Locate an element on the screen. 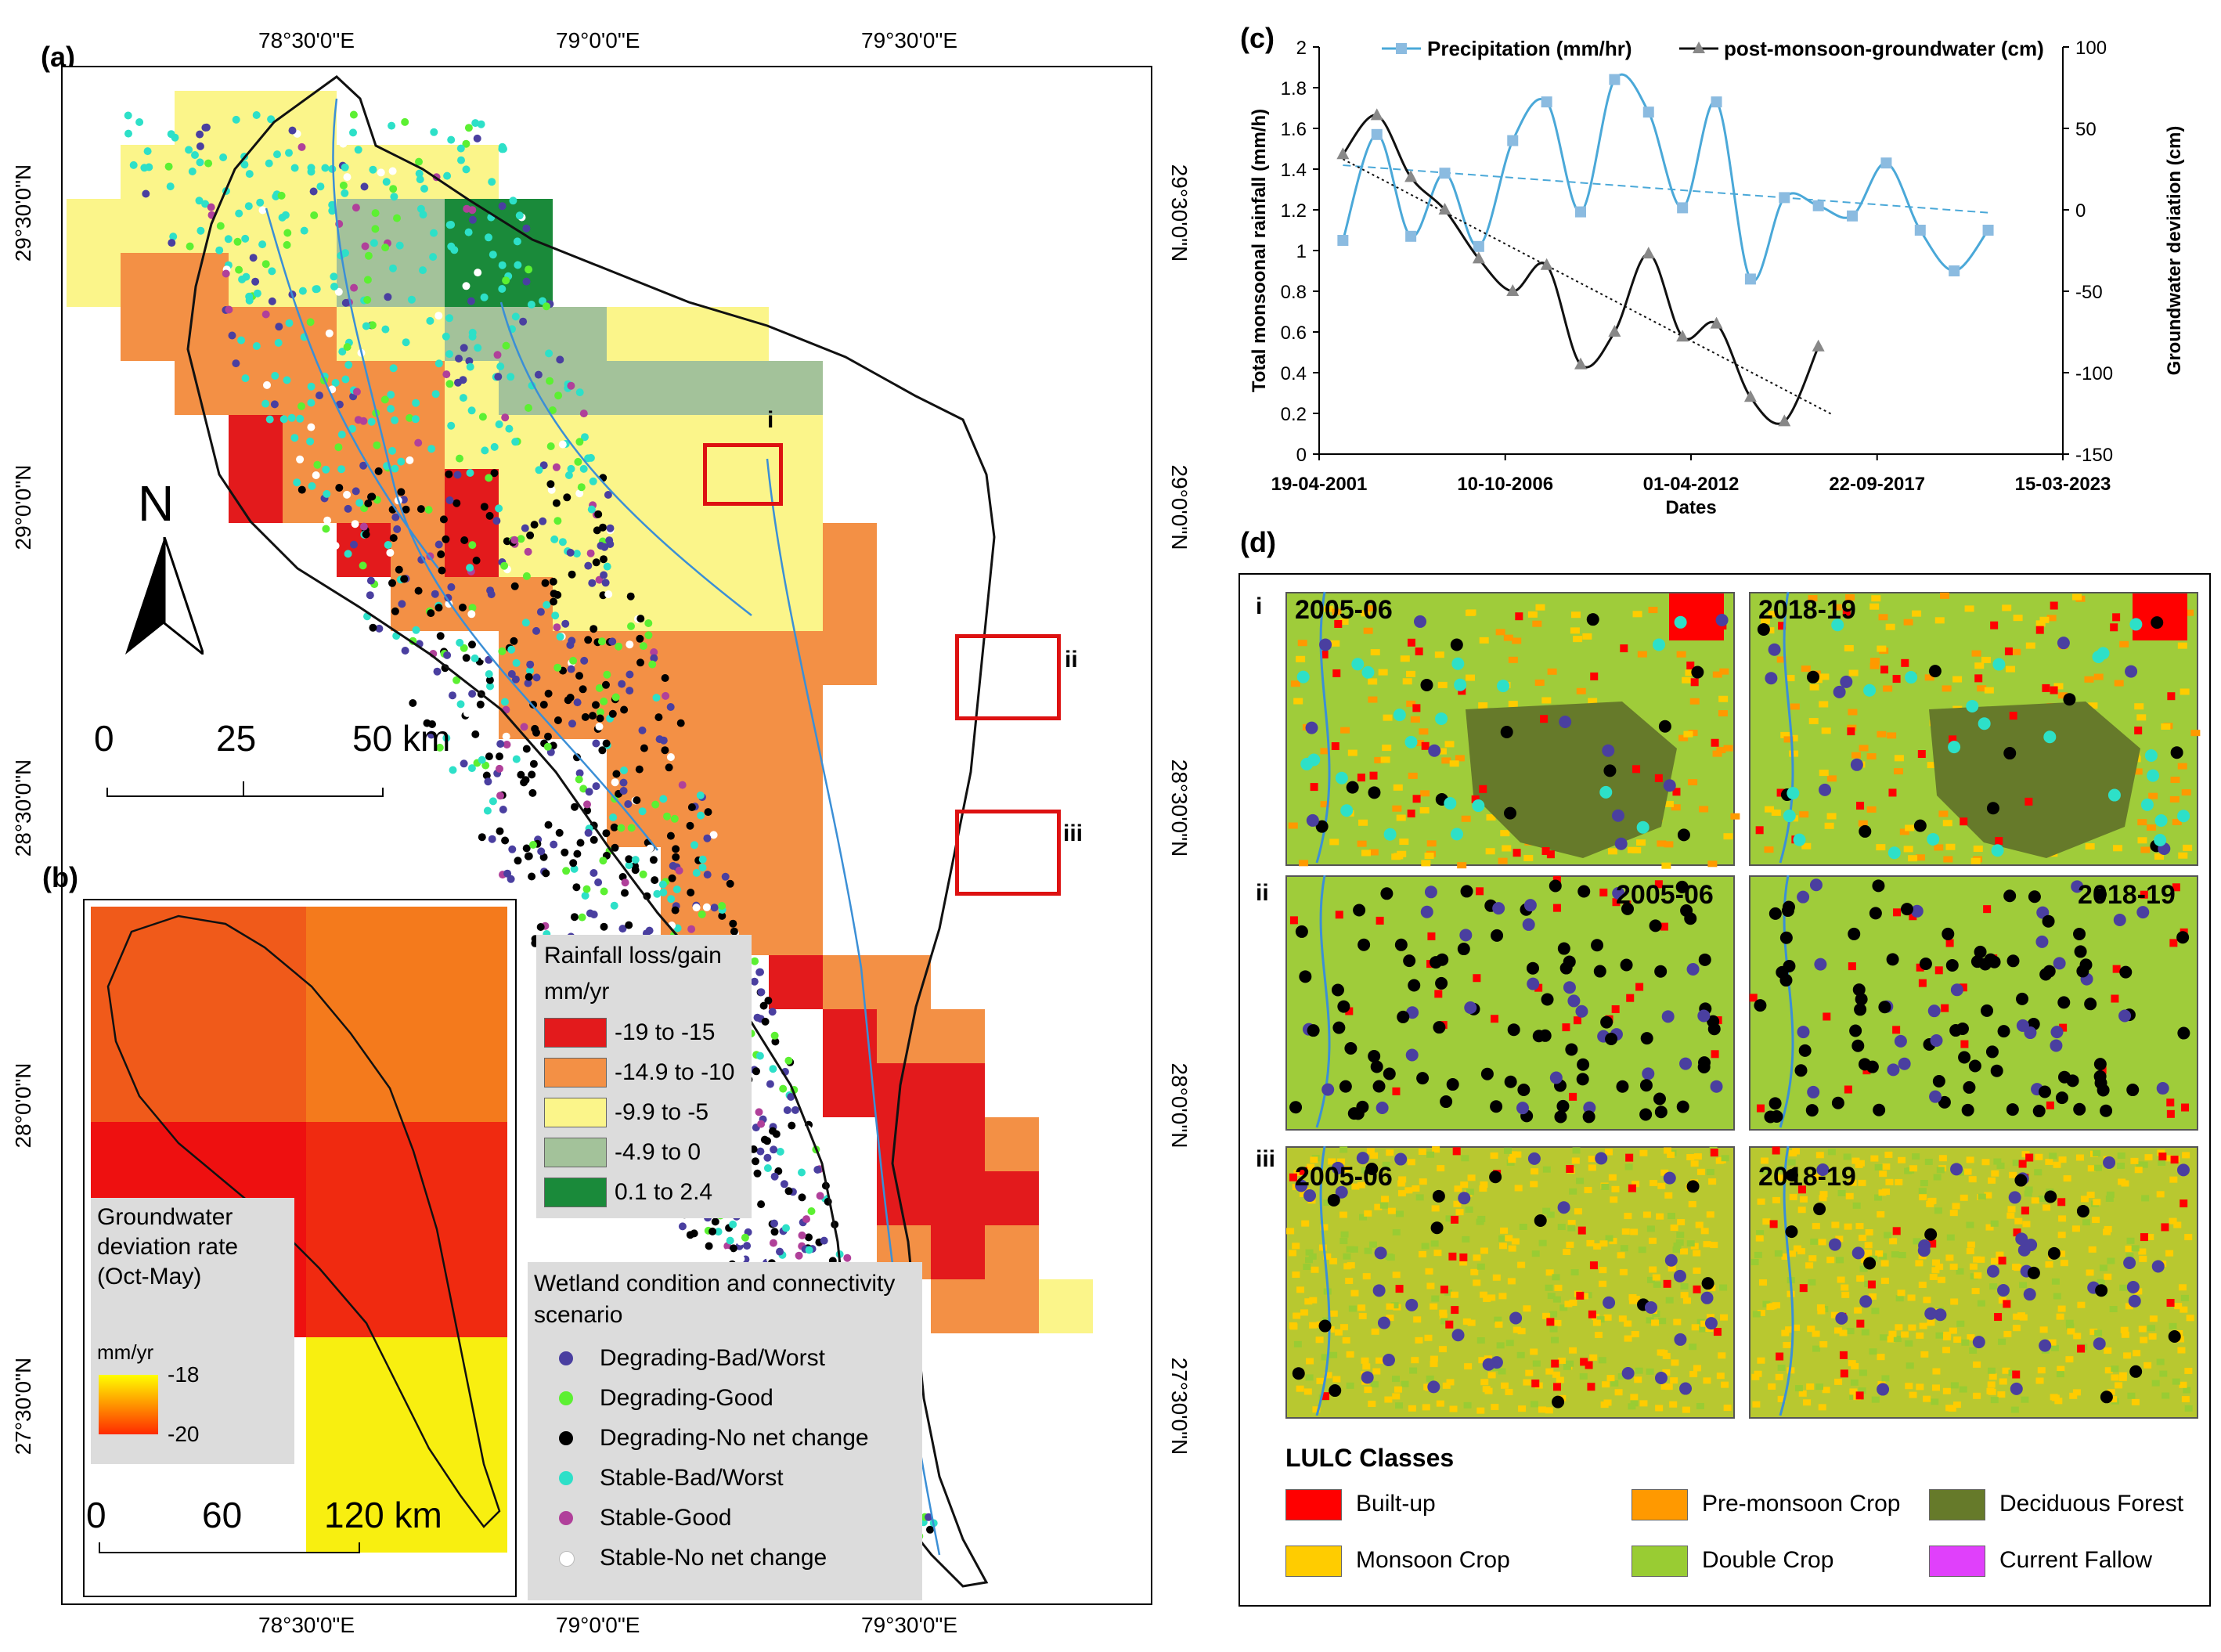 The image size is (2221, 1652). x-tick-label: 19-04-2001 is located at coordinates (1319, 484).